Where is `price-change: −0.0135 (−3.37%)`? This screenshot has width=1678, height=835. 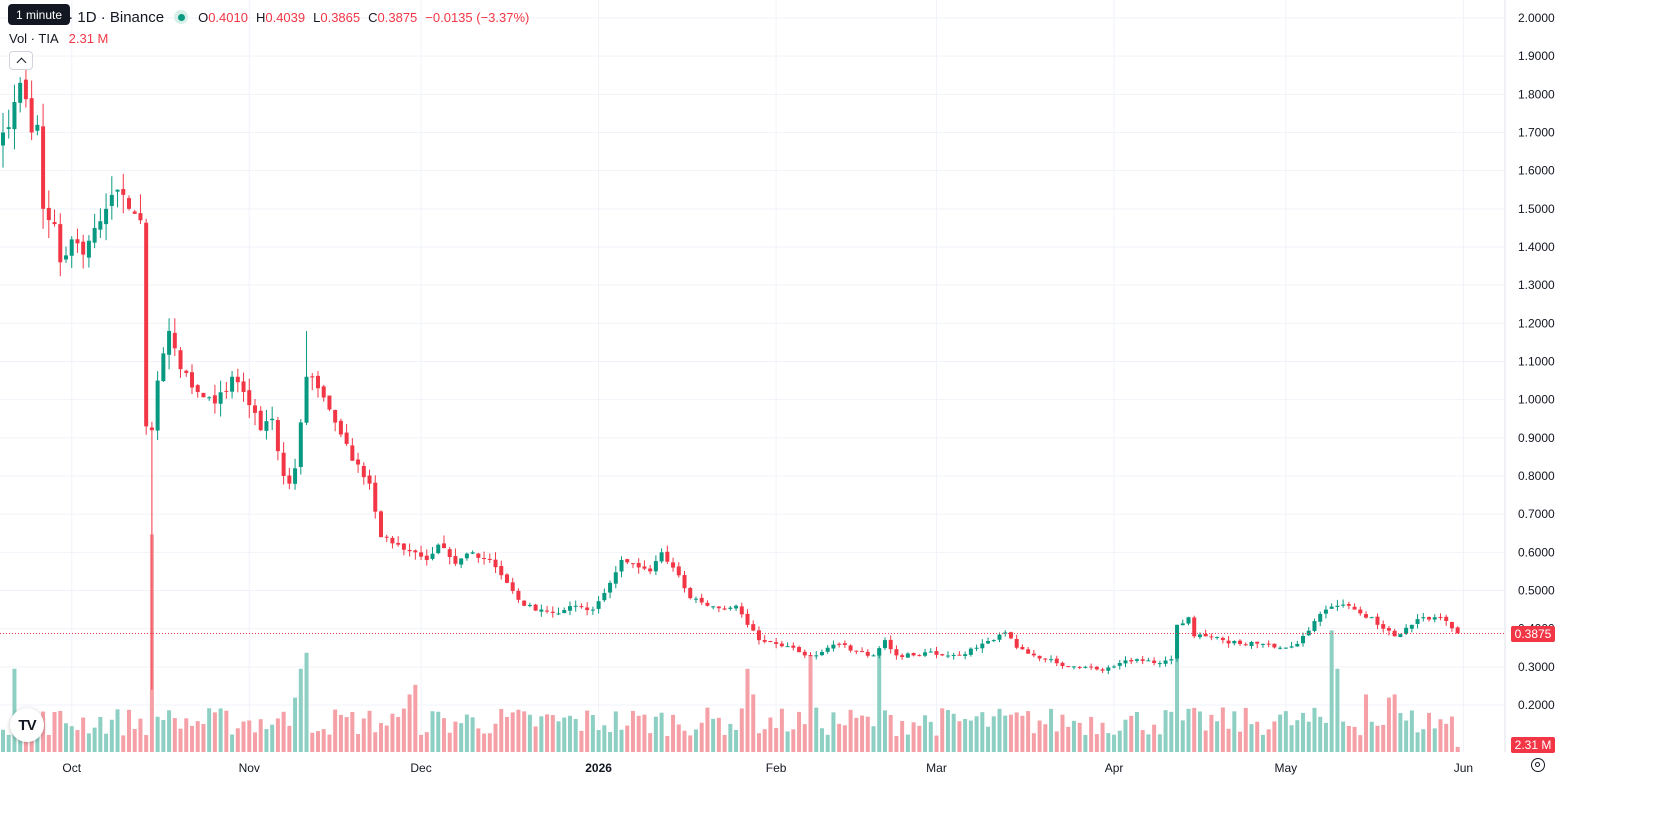 price-change: −0.0135 (−3.37%) is located at coordinates (477, 17).